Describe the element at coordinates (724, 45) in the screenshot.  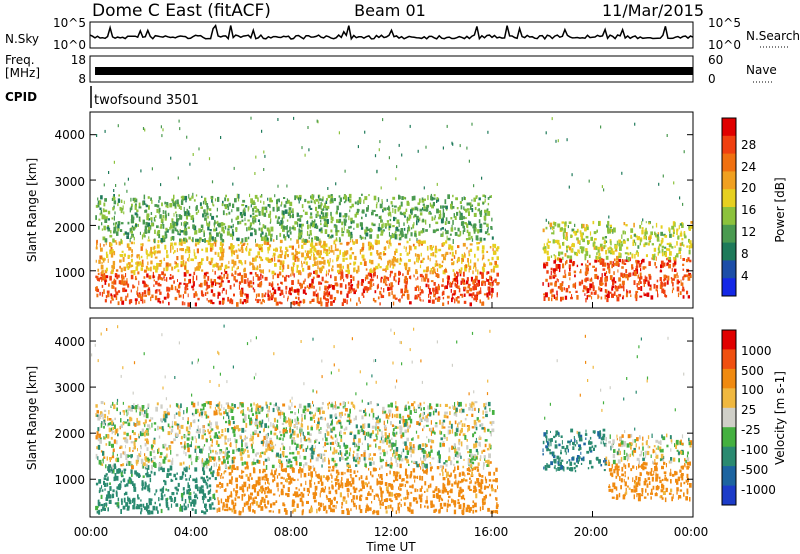
I see `sky-right-tick-bottom: 10^0` at that location.